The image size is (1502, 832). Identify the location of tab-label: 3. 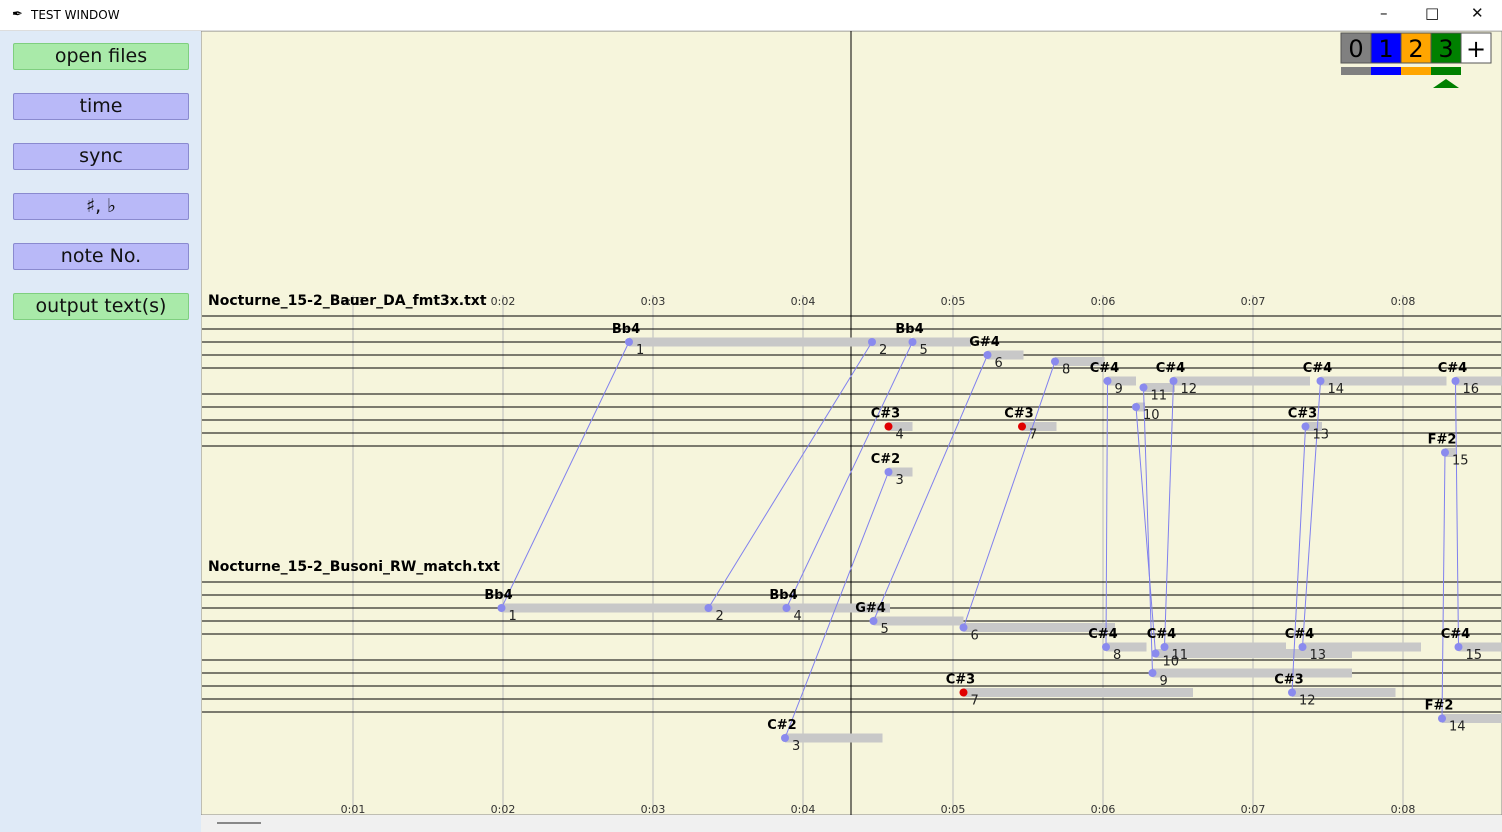
(1445, 49).